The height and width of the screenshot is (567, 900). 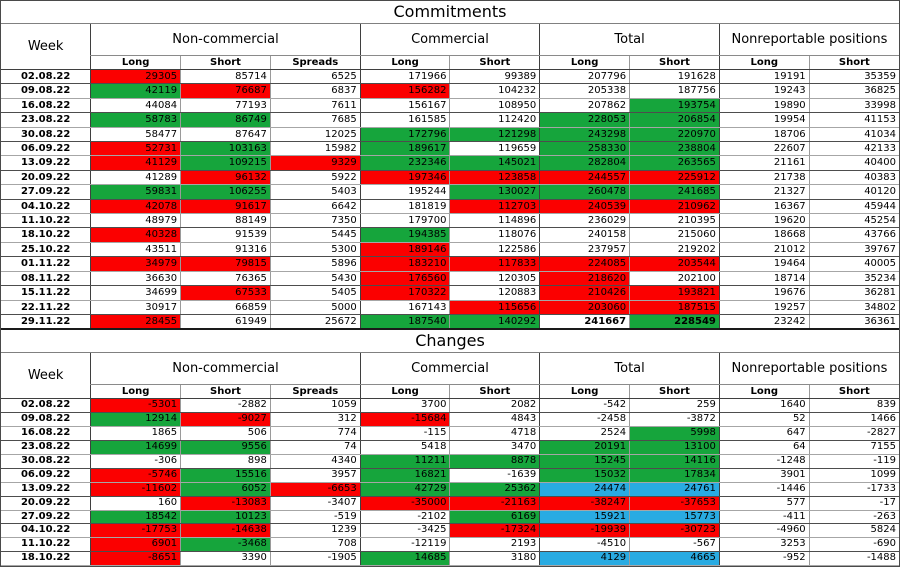 I want to click on value-cell: 103163, so click(x=225, y=149).